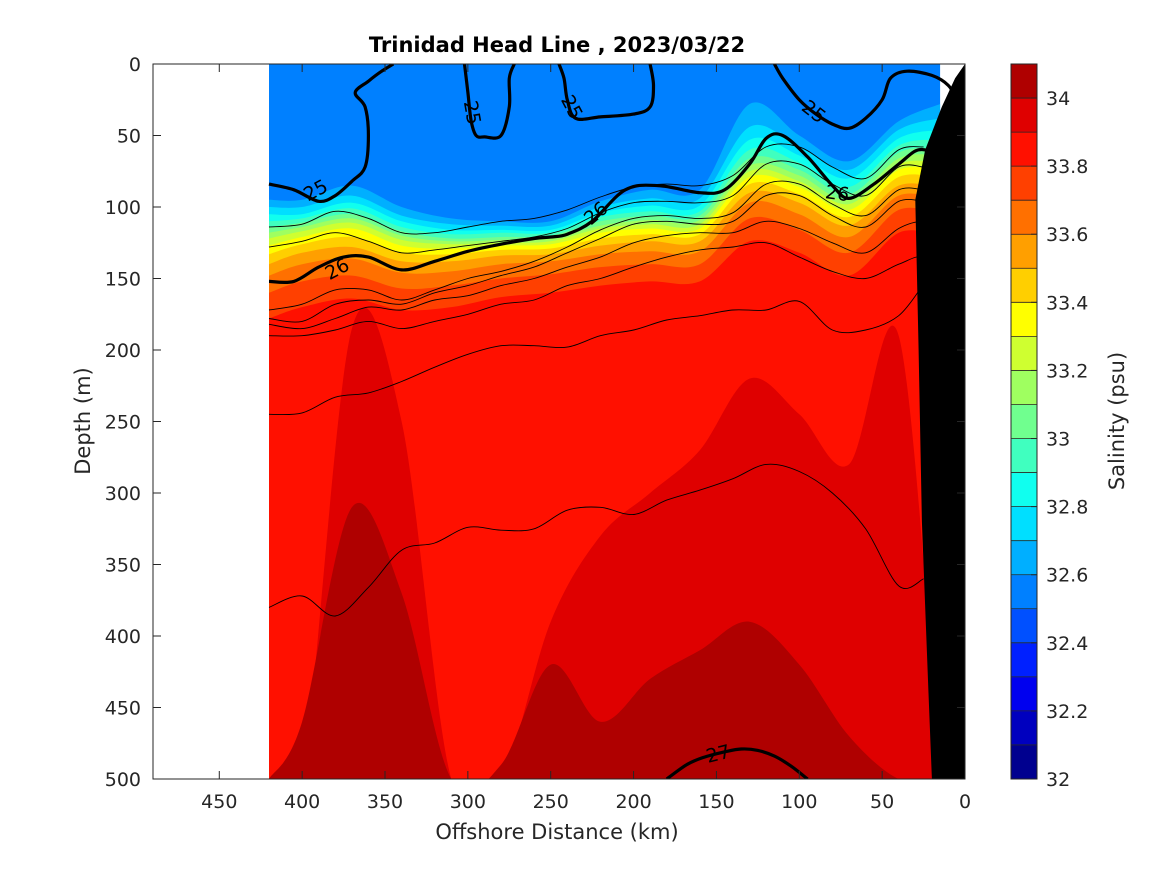  I want to click on chart-title: Trinidad Head Line , 2023/03/22, so click(557, 45).